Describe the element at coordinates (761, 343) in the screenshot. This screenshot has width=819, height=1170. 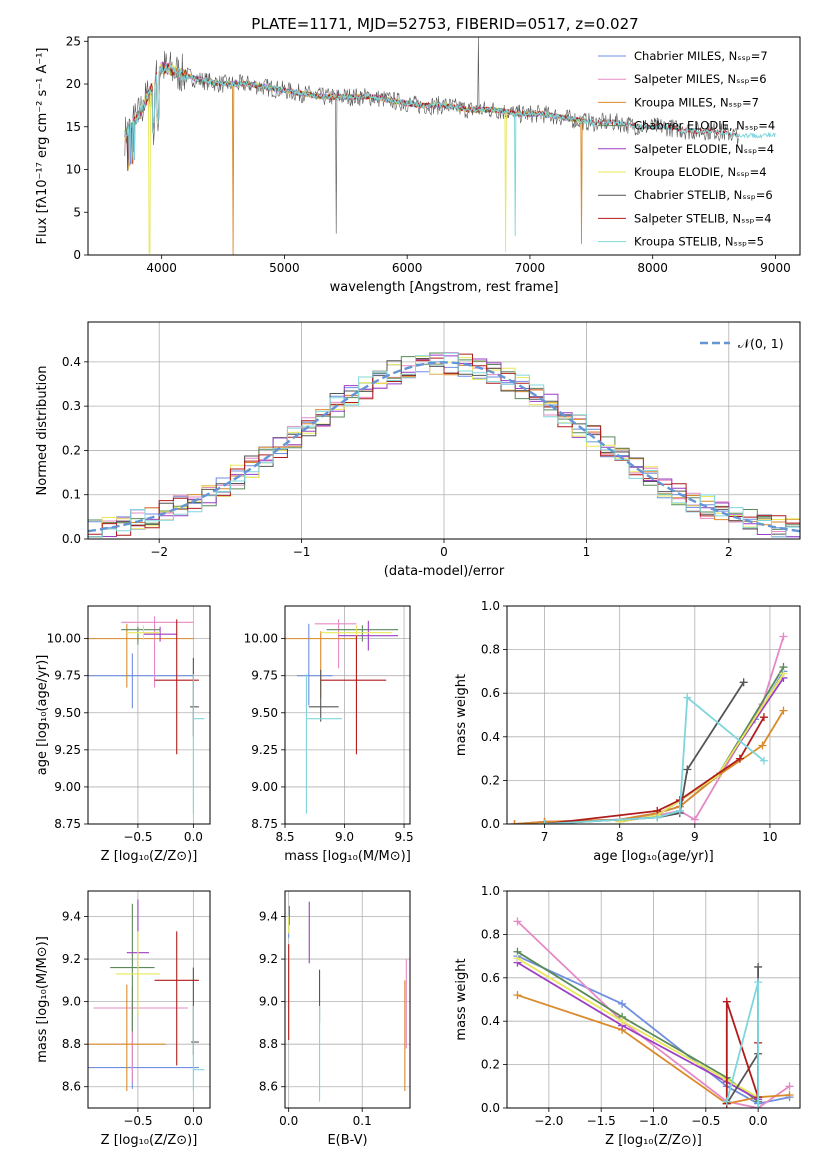
I see `legend-entry: 𝒩(0, 1)` at that location.